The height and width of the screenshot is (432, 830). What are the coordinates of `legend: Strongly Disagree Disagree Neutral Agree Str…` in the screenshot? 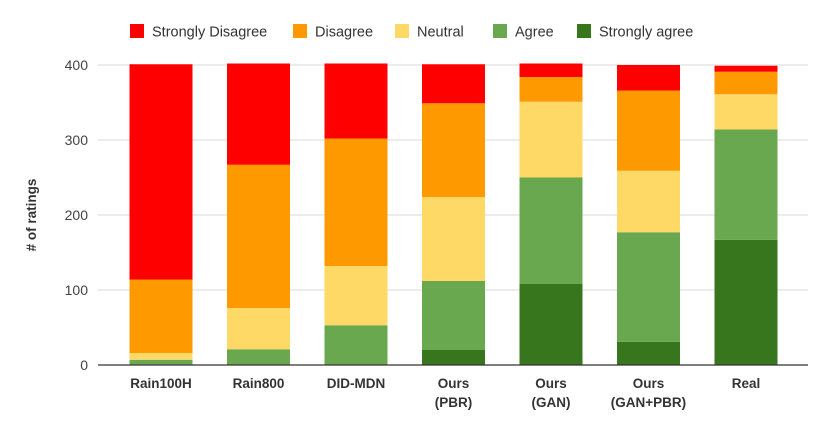 It's located at (411, 32).